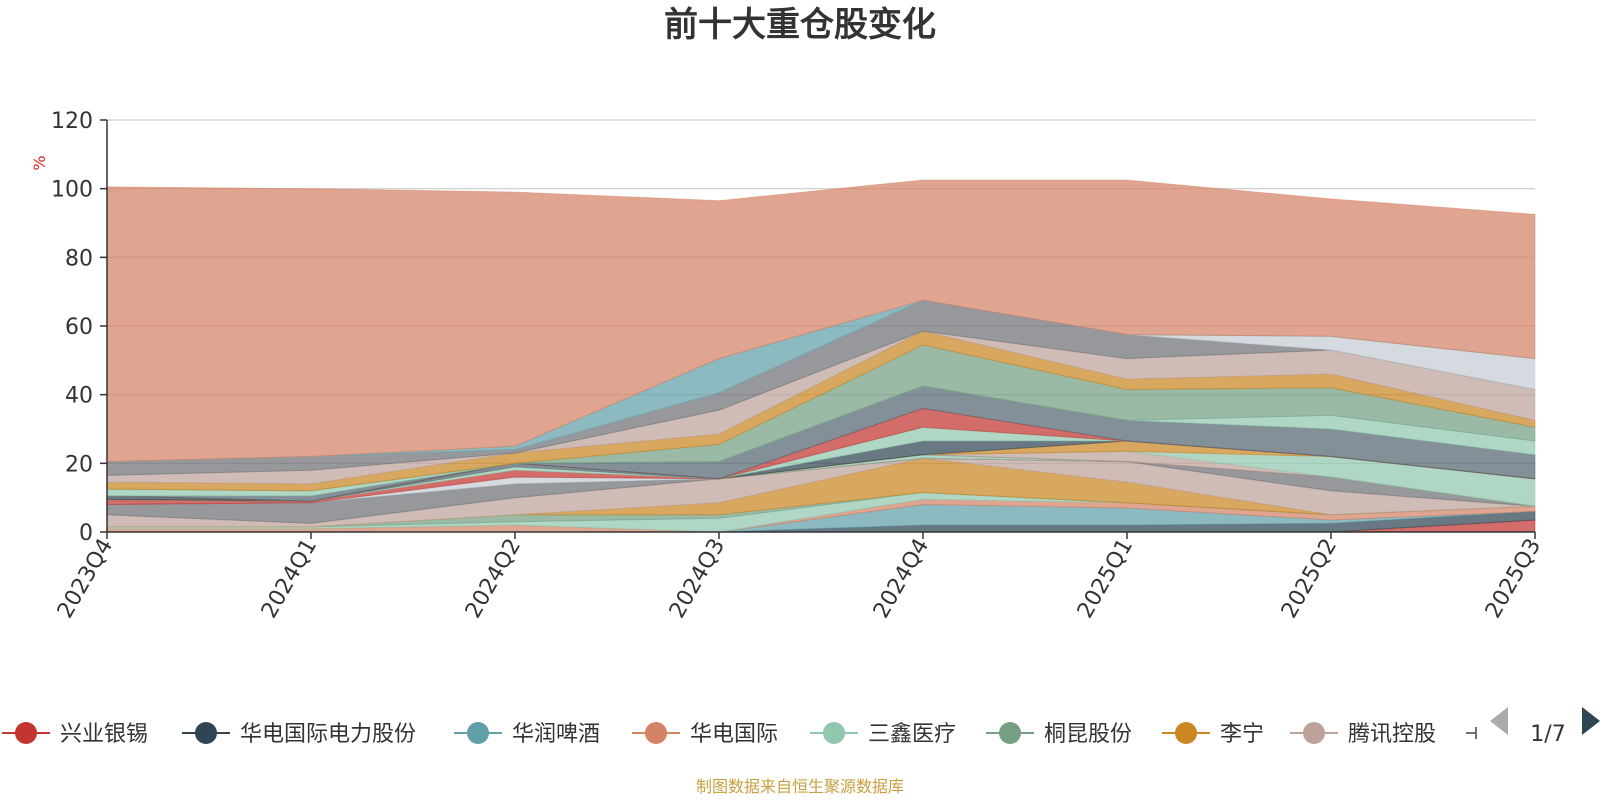 This screenshot has width=1600, height=800. Describe the element at coordinates (1309, 579) in the screenshot. I see `x-tick-label: 2025Q2` at that location.